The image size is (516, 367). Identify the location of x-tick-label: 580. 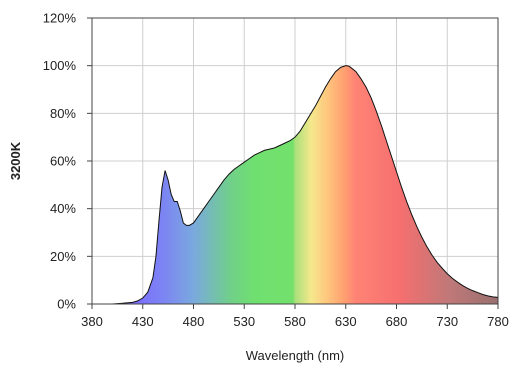
(295, 321).